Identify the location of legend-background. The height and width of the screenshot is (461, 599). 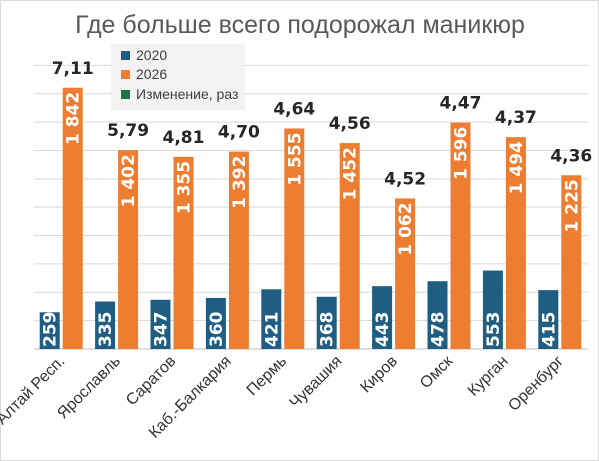
(178, 77).